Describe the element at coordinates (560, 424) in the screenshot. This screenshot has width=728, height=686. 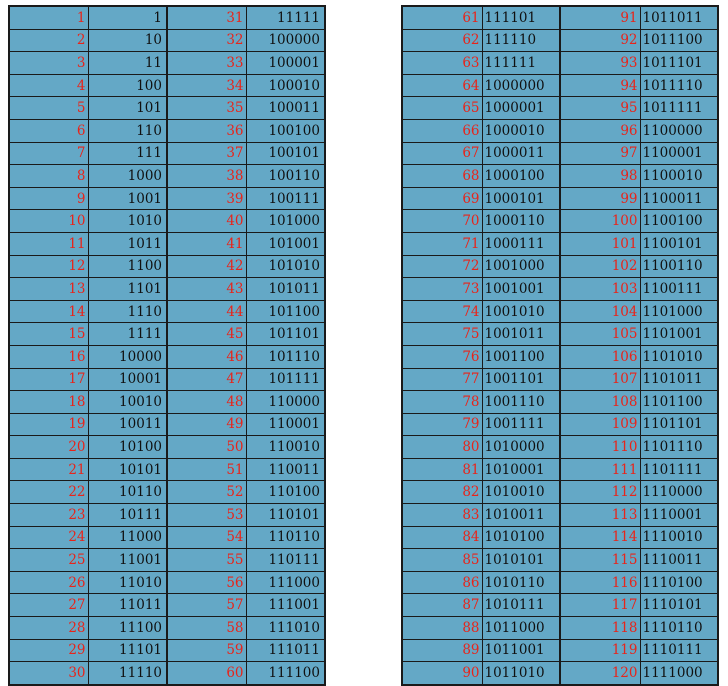
I see `table-row: 79 1001111 109 1101101` at that location.